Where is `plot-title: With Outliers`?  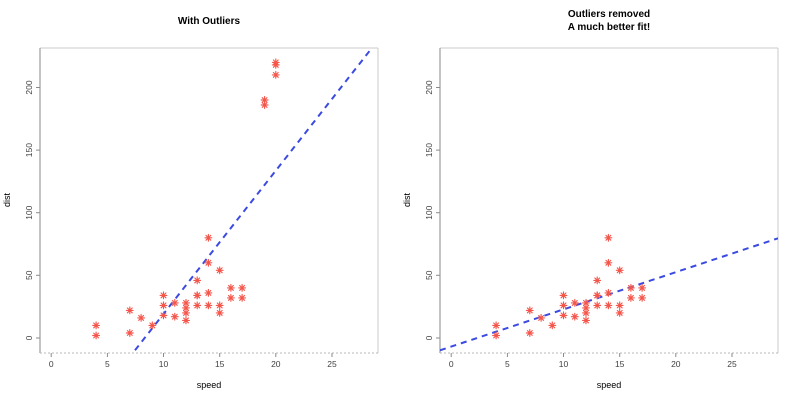 plot-title: With Outliers is located at coordinates (209, 21).